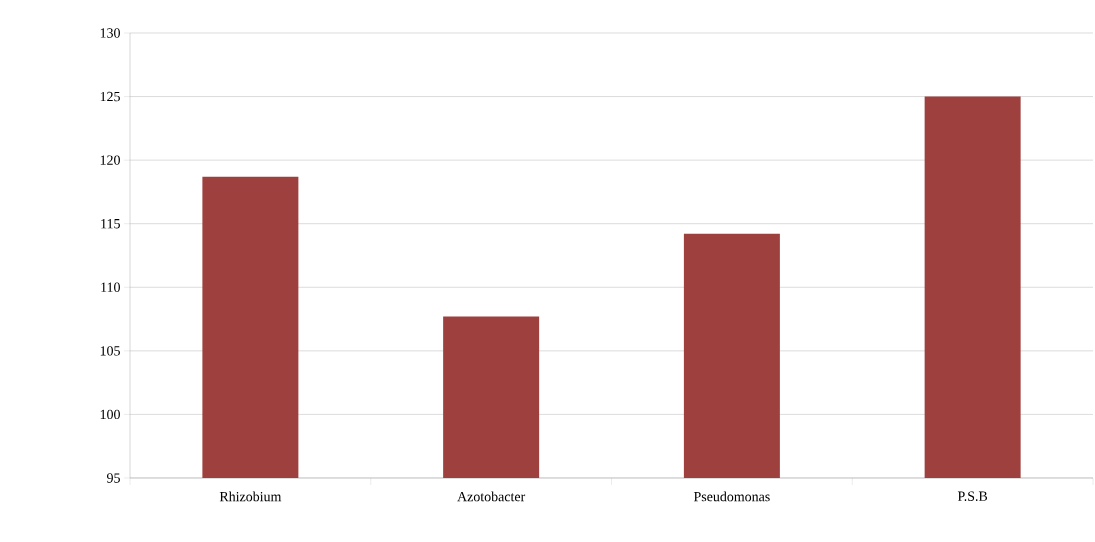  What do you see at coordinates (110, 414) in the screenshot?
I see `y-tick-label: 100` at bounding box center [110, 414].